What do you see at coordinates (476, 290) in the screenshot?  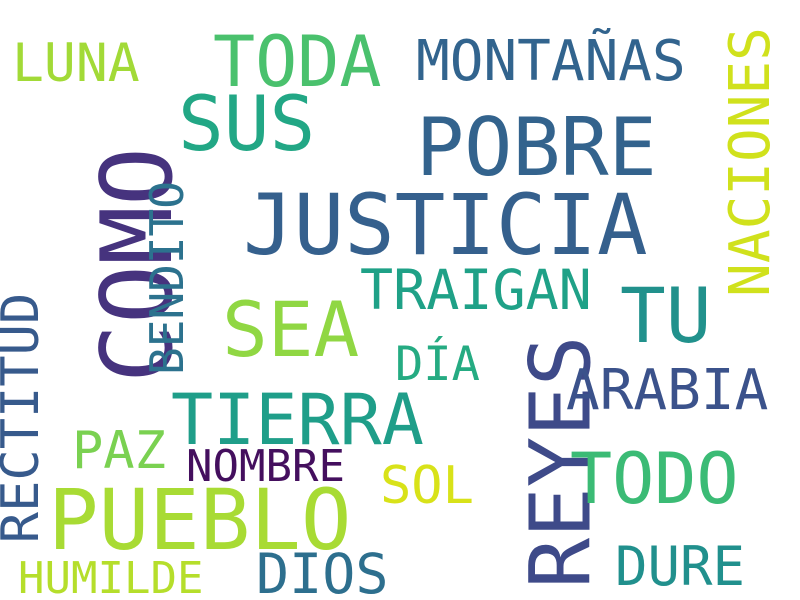 I see `word-traigan: TRAIGAN` at bounding box center [476, 290].